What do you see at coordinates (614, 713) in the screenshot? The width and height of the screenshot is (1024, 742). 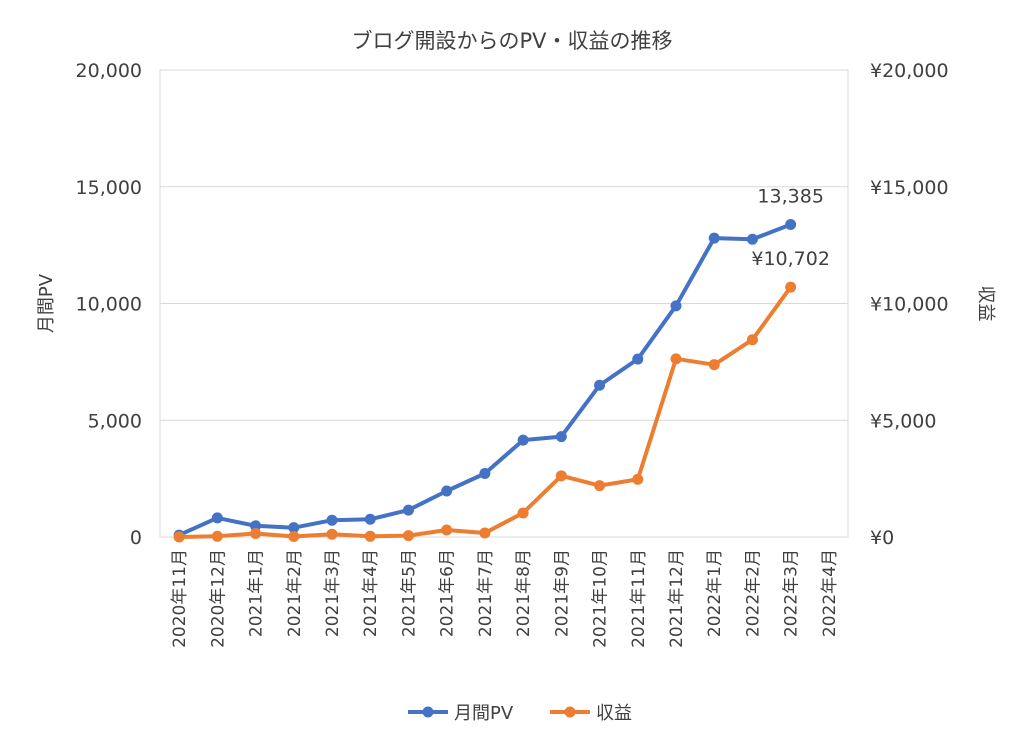 I see `legend-label: 収益` at bounding box center [614, 713].